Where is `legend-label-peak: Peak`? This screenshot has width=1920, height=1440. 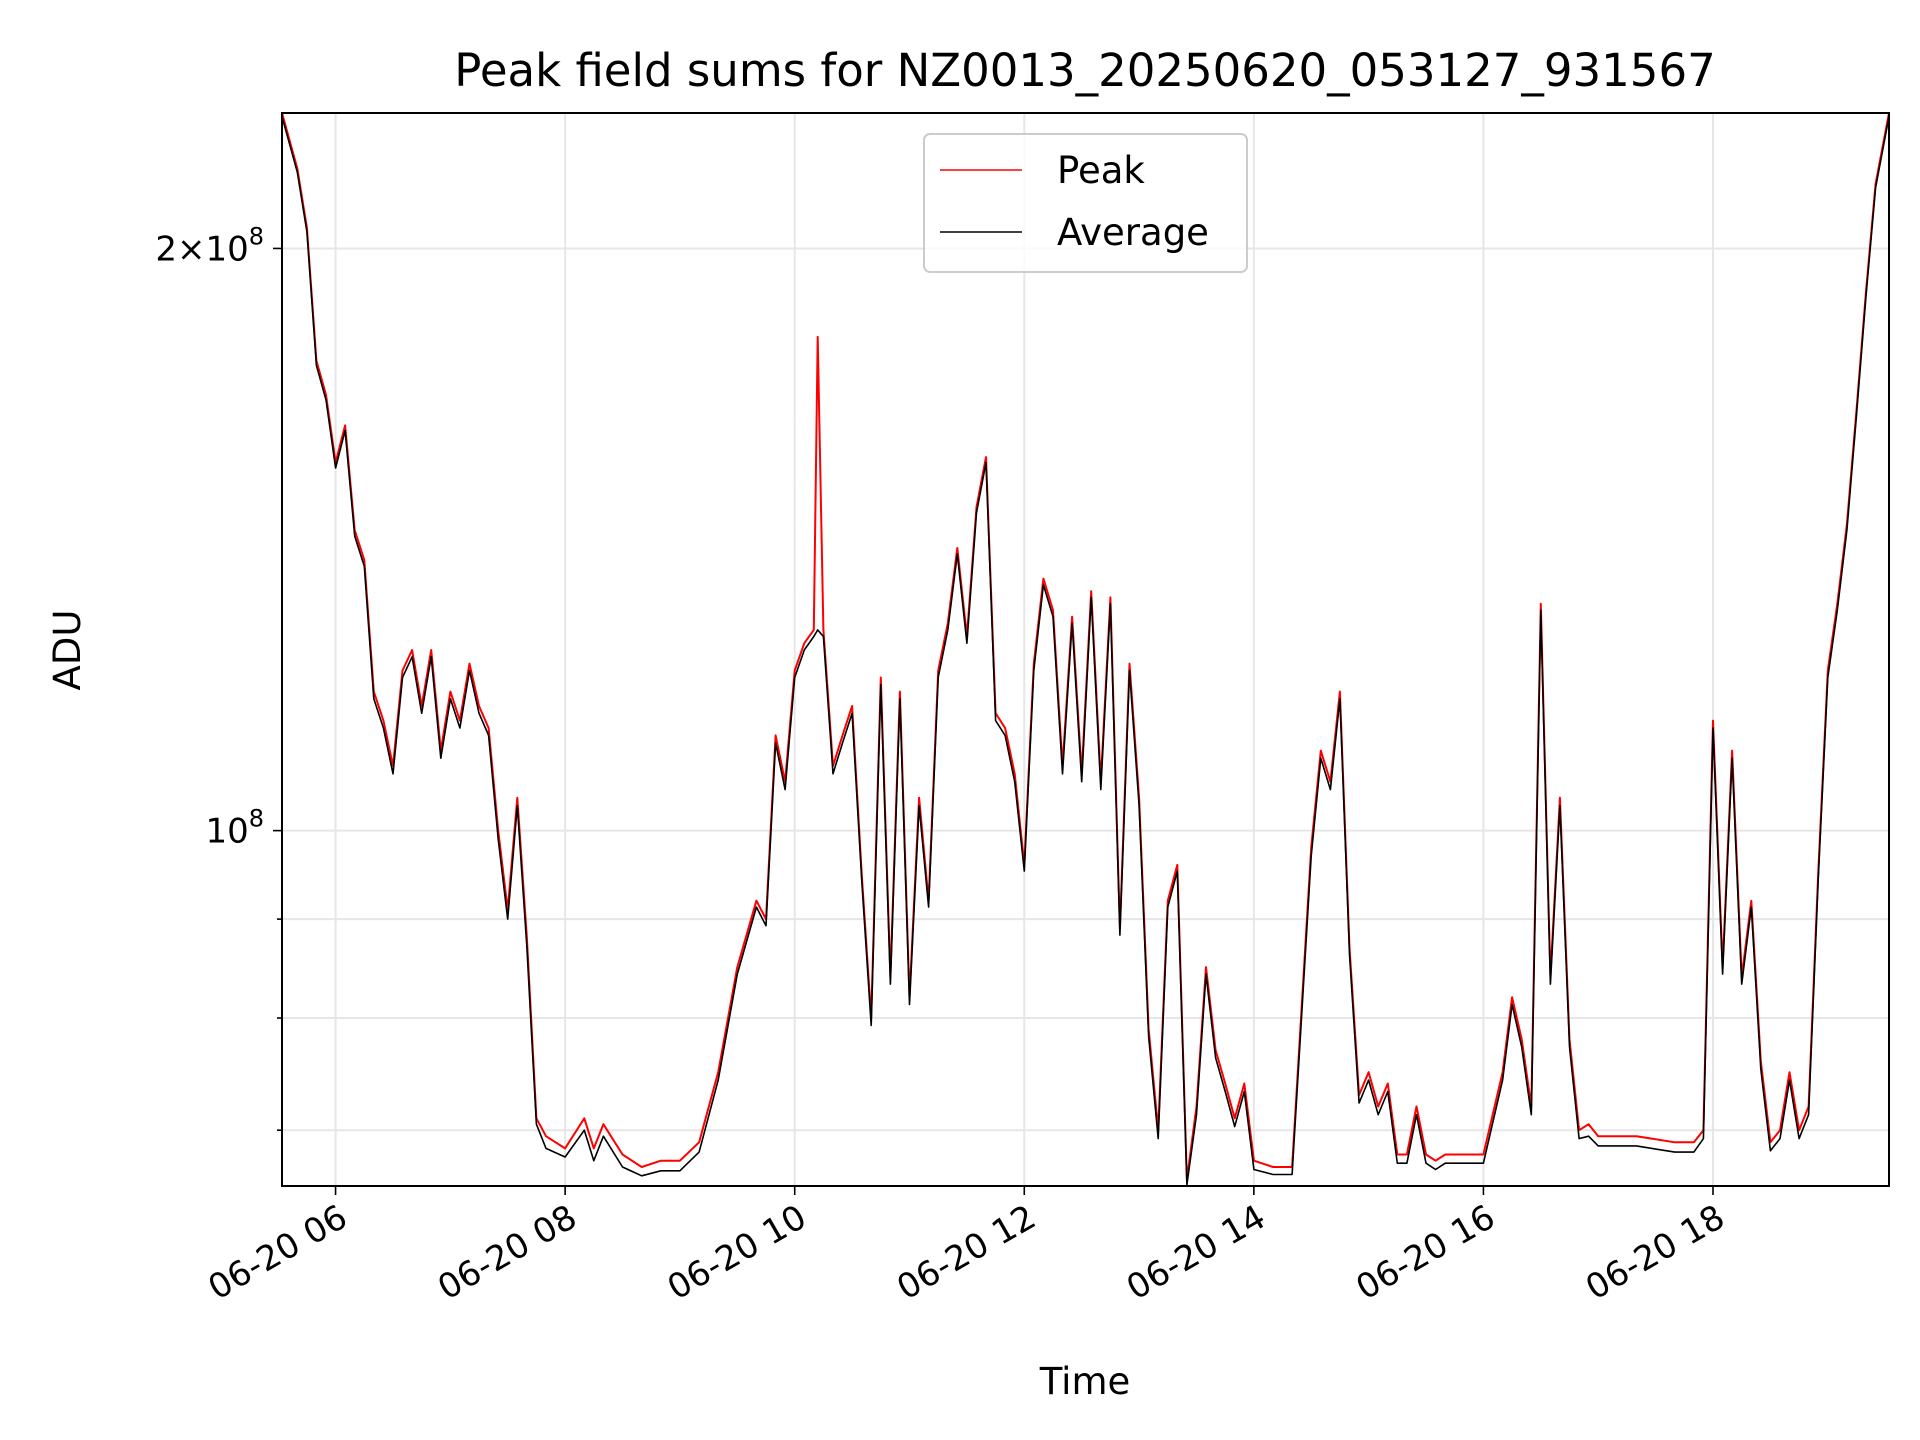 legend-label-peak: Peak is located at coordinates (1101, 170).